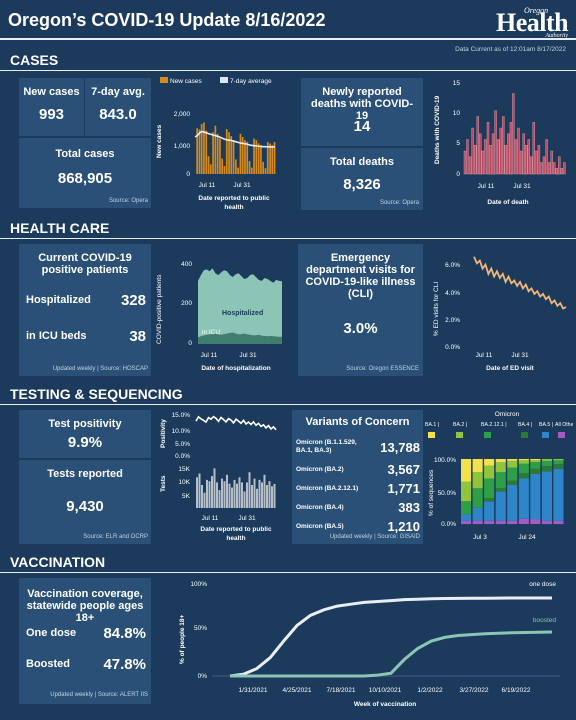  Describe the element at coordinates (118, 114) in the screenshot. I see `avg-value: 843.0` at that location.